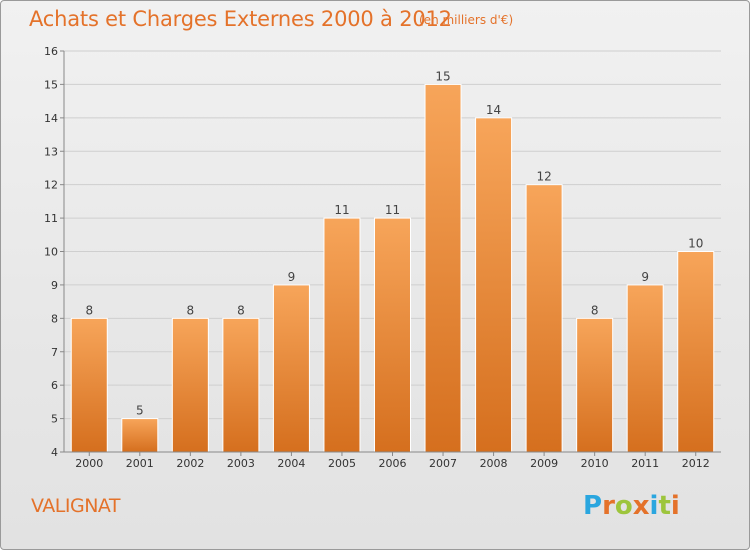  I want to click on proxiti-logo: Proxiti, so click(631, 506).